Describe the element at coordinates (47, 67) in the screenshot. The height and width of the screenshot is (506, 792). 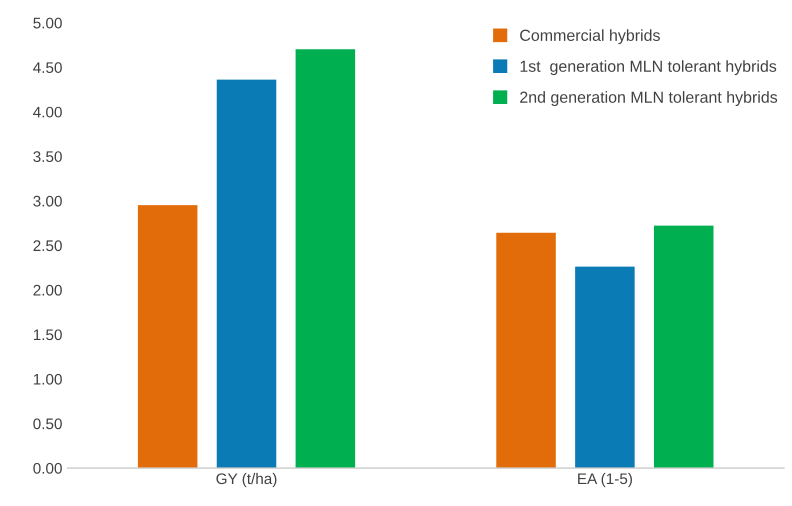
I see `y-tick-label: 4.50` at that location.